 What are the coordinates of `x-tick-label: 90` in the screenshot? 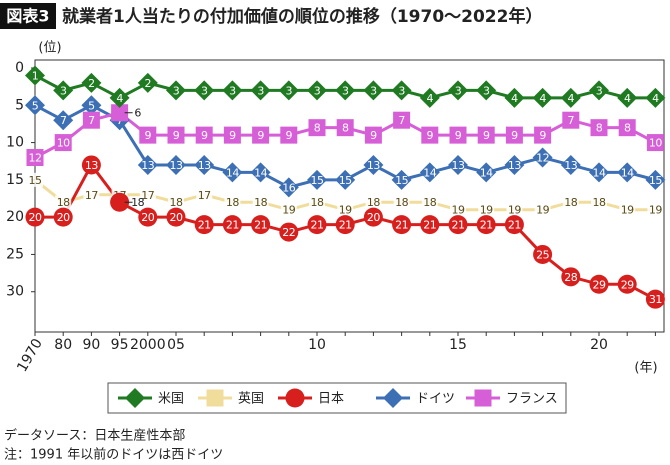 It's located at (91, 345).